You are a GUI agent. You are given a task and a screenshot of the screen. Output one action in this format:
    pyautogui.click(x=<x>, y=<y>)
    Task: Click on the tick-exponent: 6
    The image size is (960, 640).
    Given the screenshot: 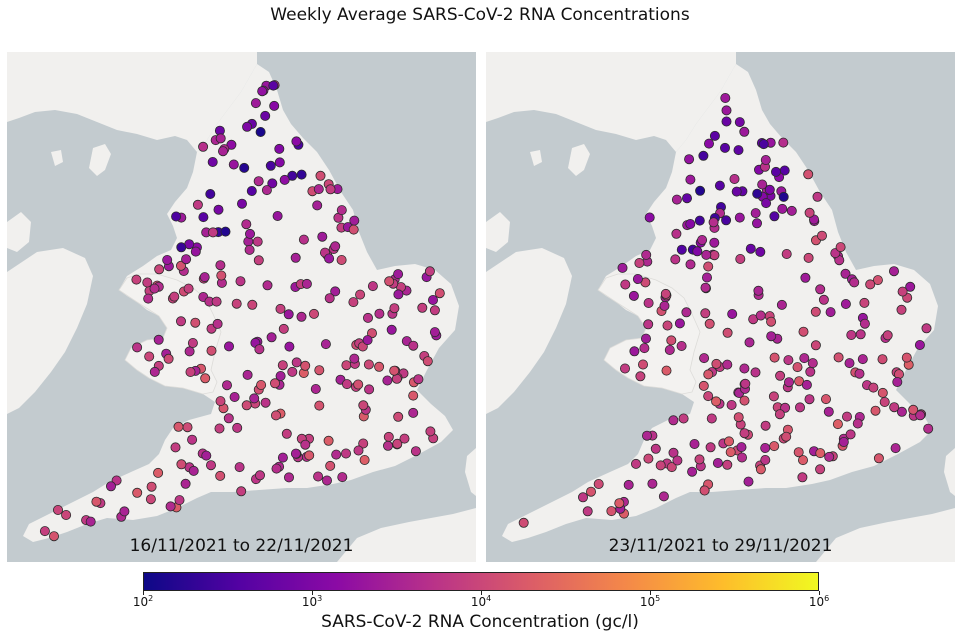 What is the action you would take?
    pyautogui.click(x=827, y=598)
    